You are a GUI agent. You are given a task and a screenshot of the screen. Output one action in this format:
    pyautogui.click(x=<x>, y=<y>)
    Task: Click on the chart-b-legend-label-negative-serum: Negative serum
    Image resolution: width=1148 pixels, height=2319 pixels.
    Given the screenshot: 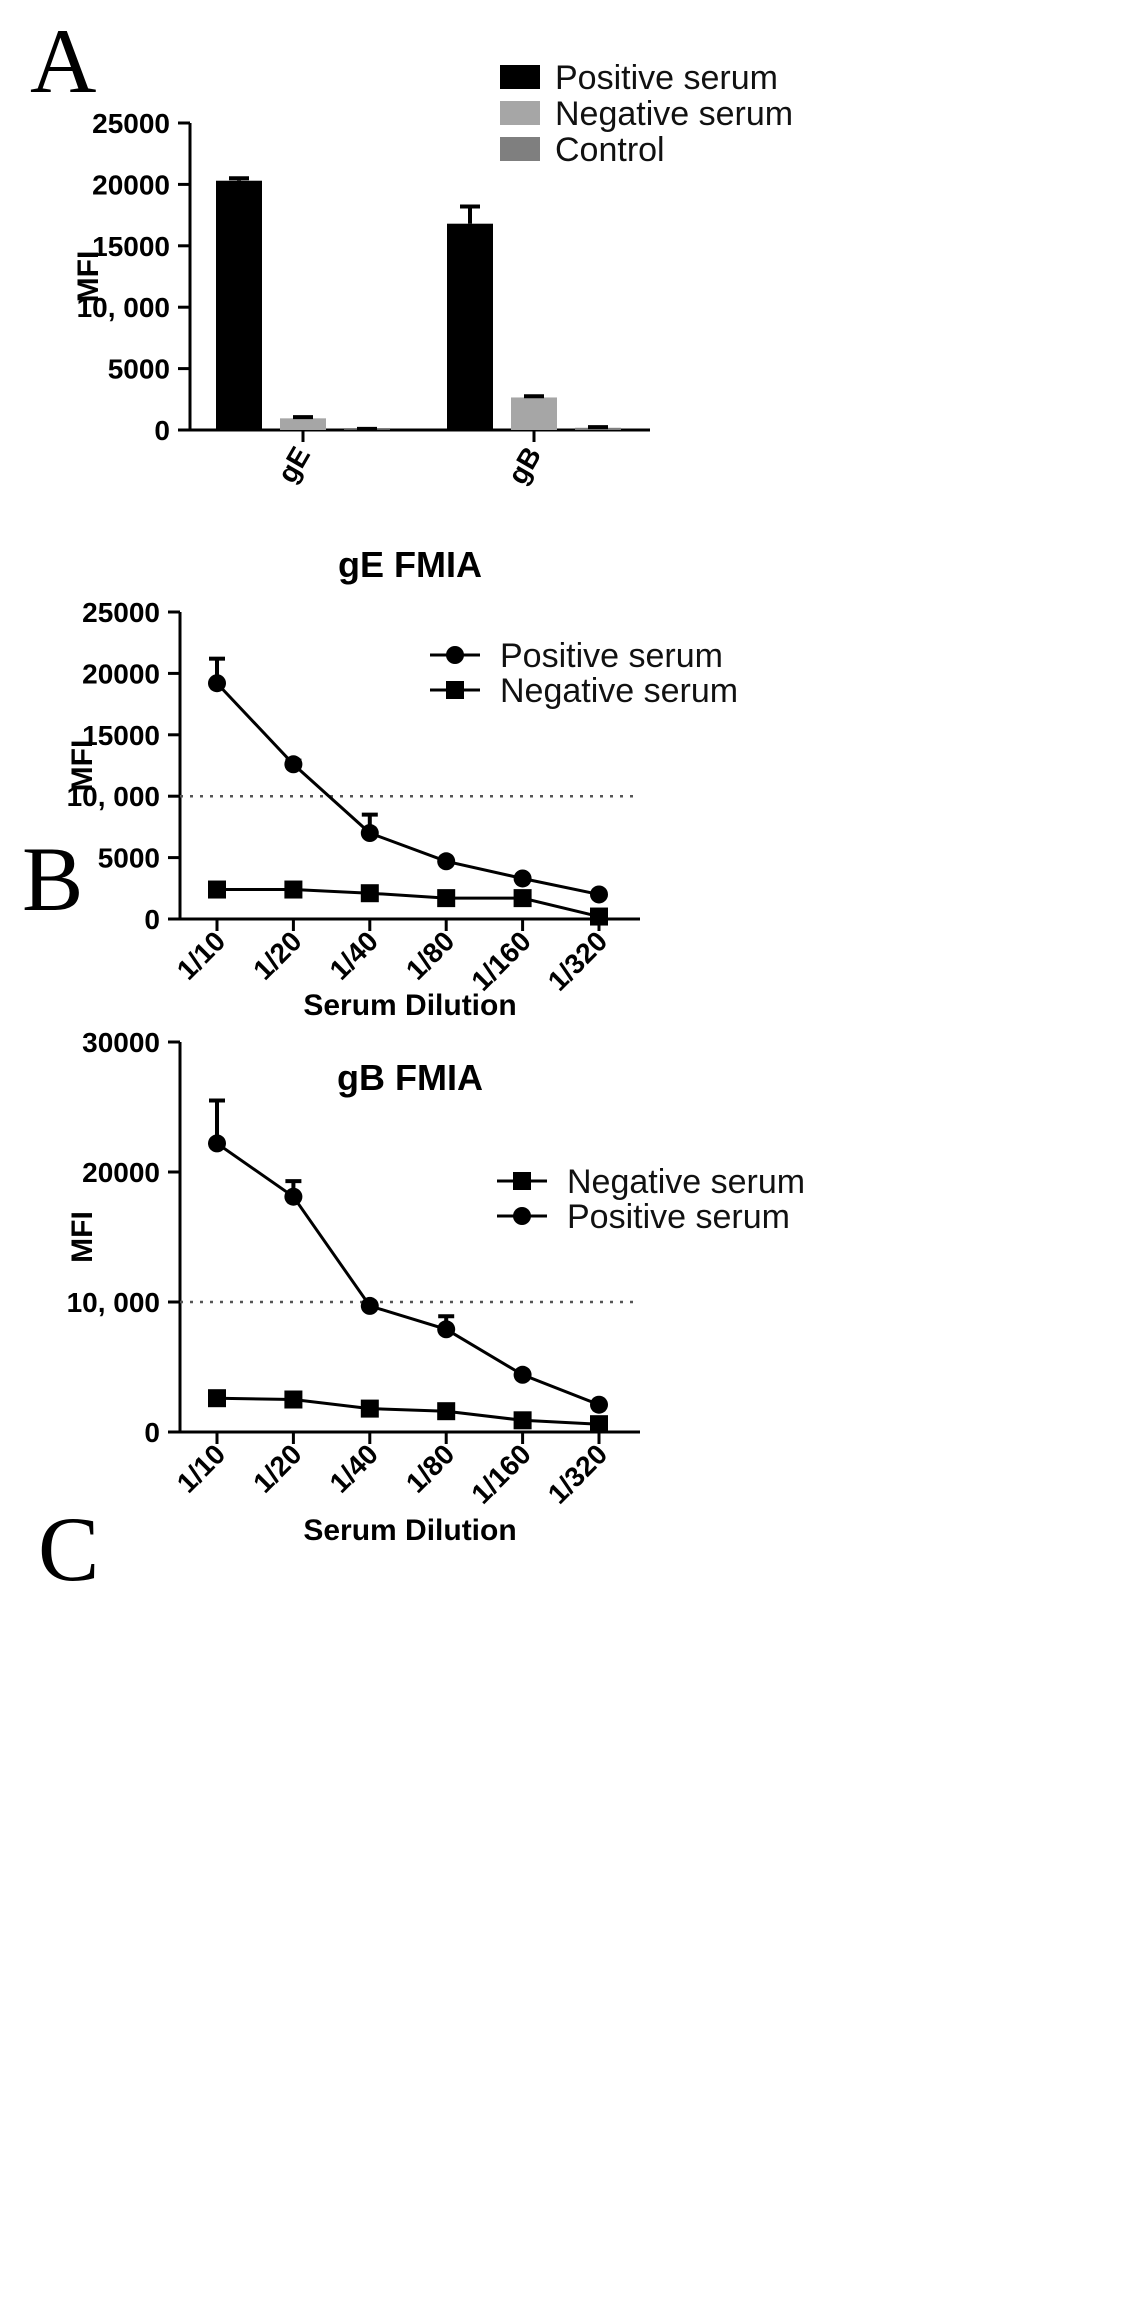 What is the action you would take?
    pyautogui.click(x=619, y=691)
    